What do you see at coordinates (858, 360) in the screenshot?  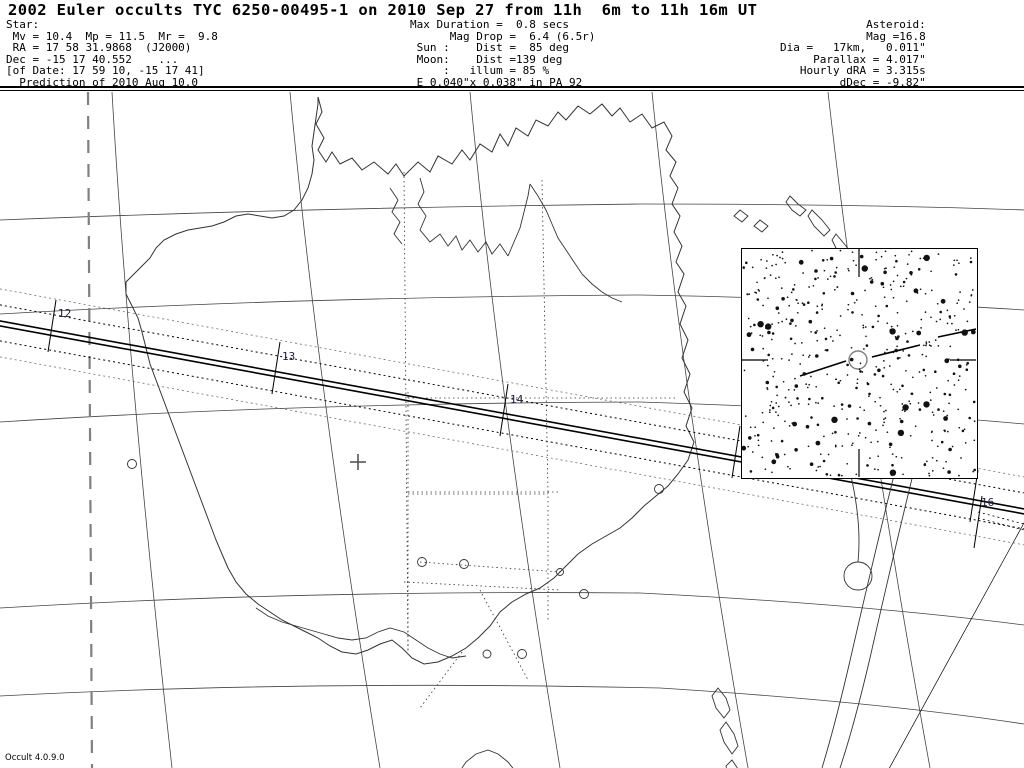 I see `target-star-circle` at bounding box center [858, 360].